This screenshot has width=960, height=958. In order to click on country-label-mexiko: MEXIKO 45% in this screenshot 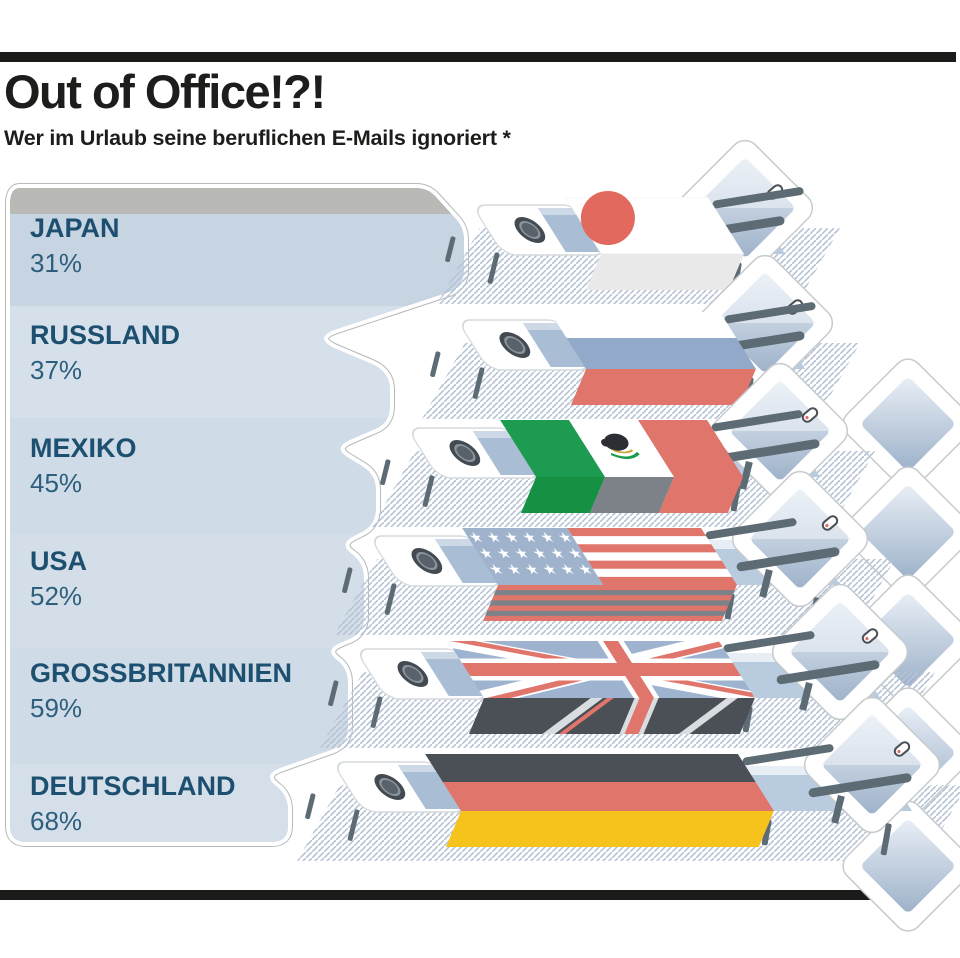, I will do `click(83, 466)`.